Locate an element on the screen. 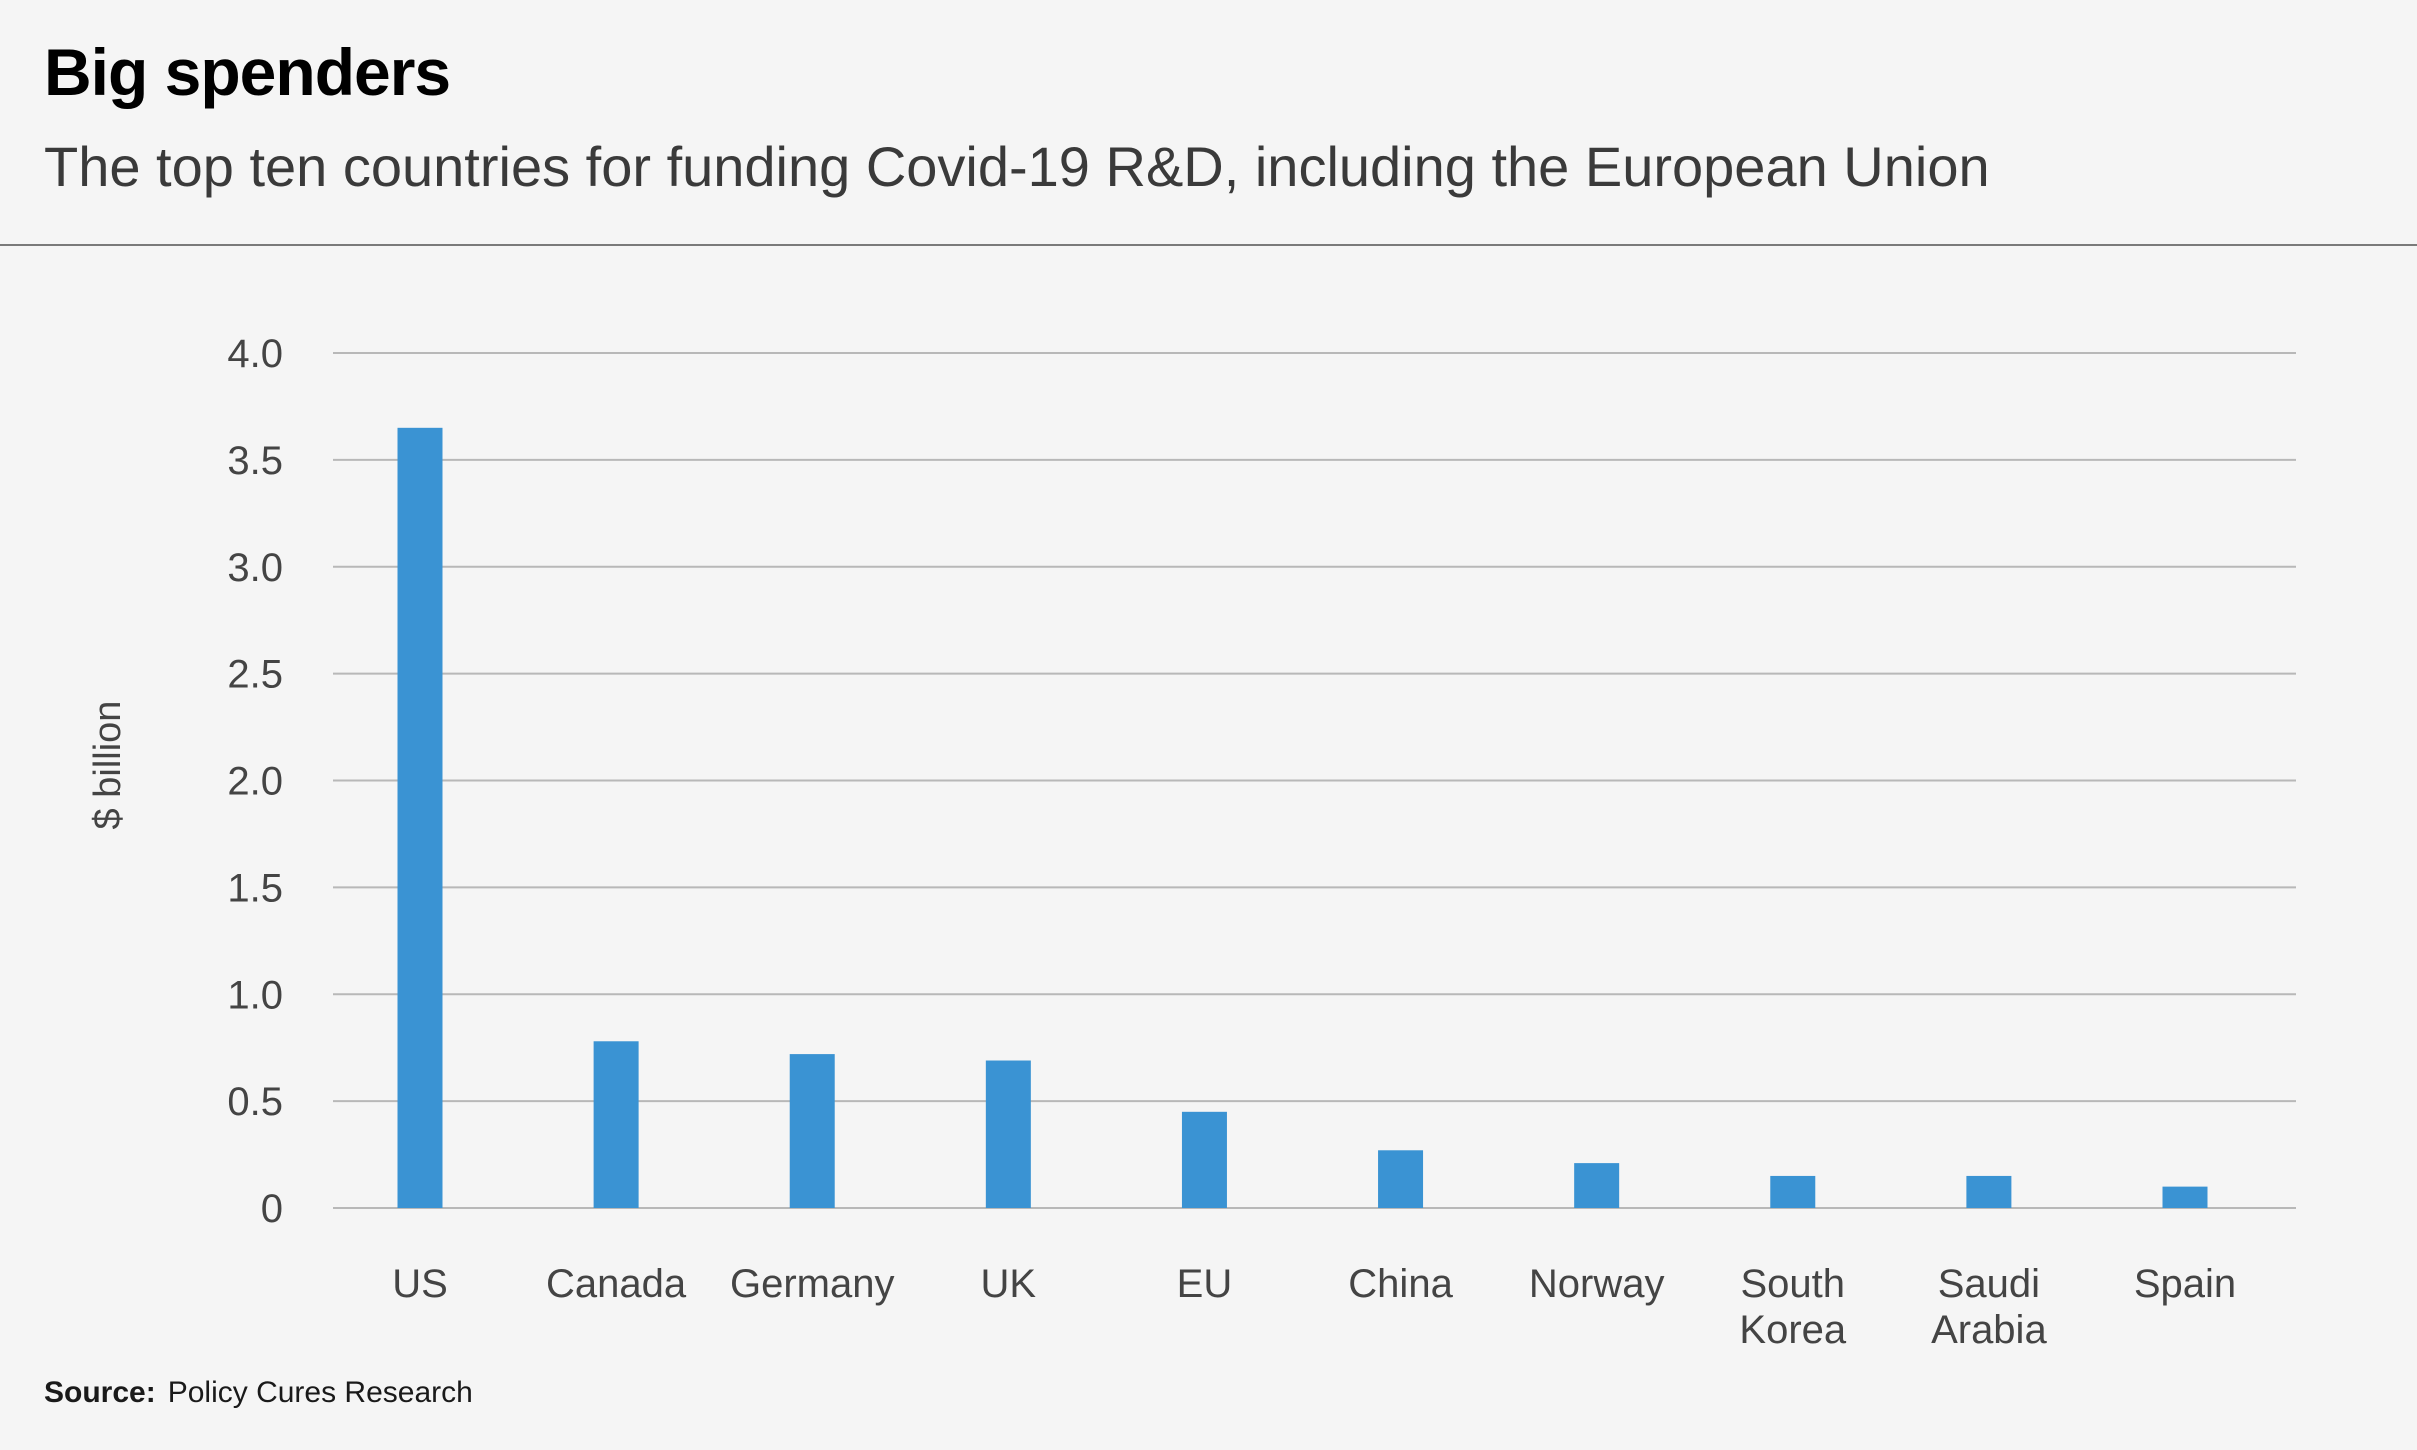  y-tick-label: 2.0 is located at coordinates (255, 782).